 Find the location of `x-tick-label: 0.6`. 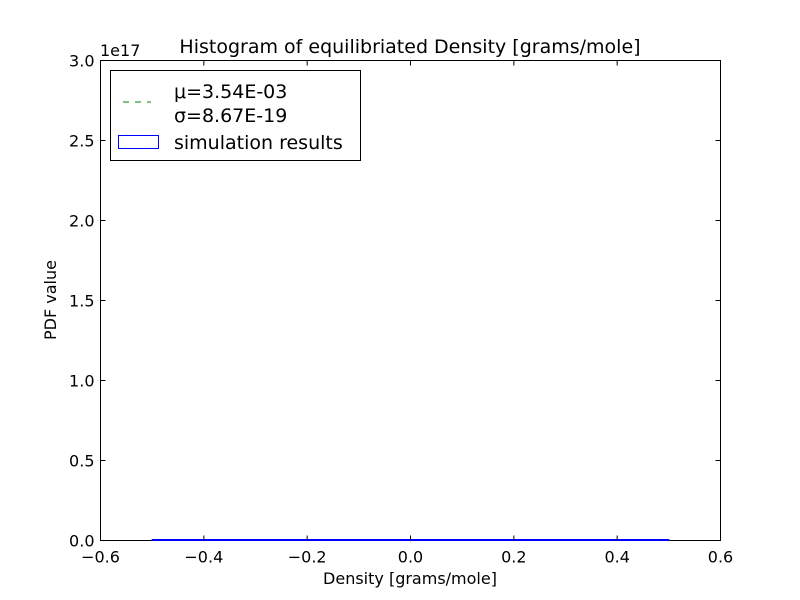

x-tick-label: 0.6 is located at coordinates (720, 557).